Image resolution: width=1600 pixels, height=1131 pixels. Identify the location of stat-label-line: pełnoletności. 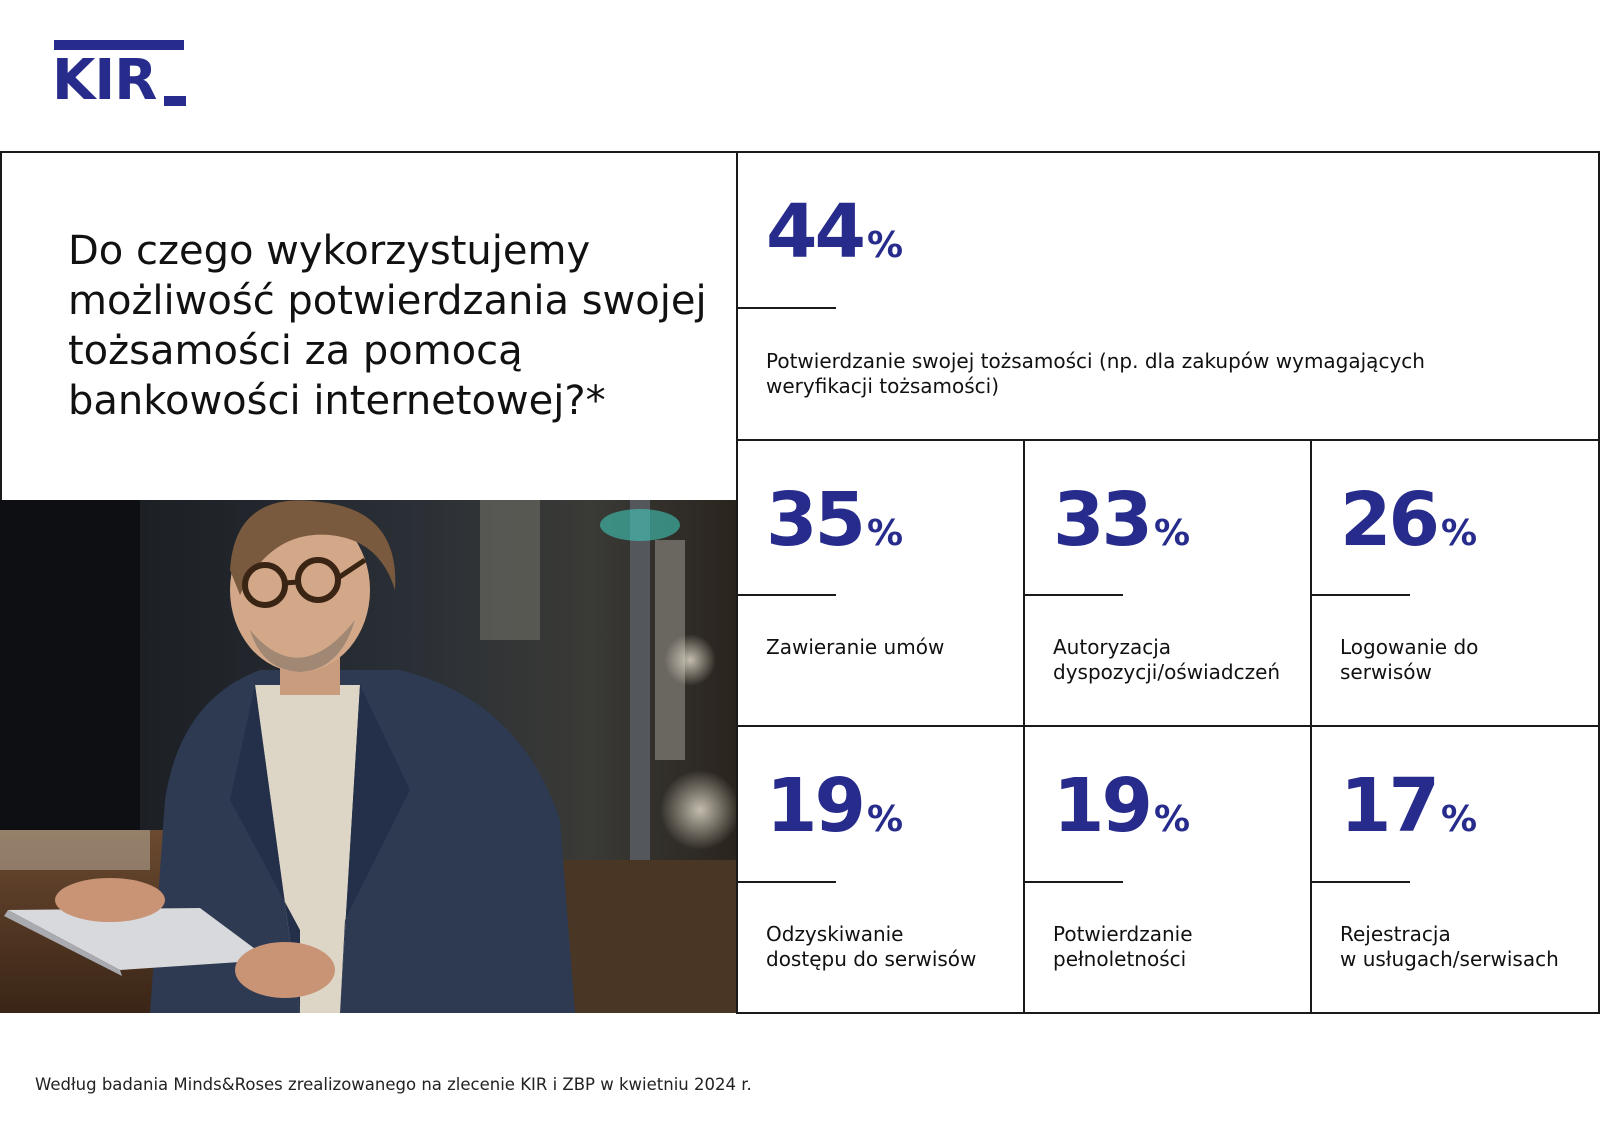
(1120, 959).